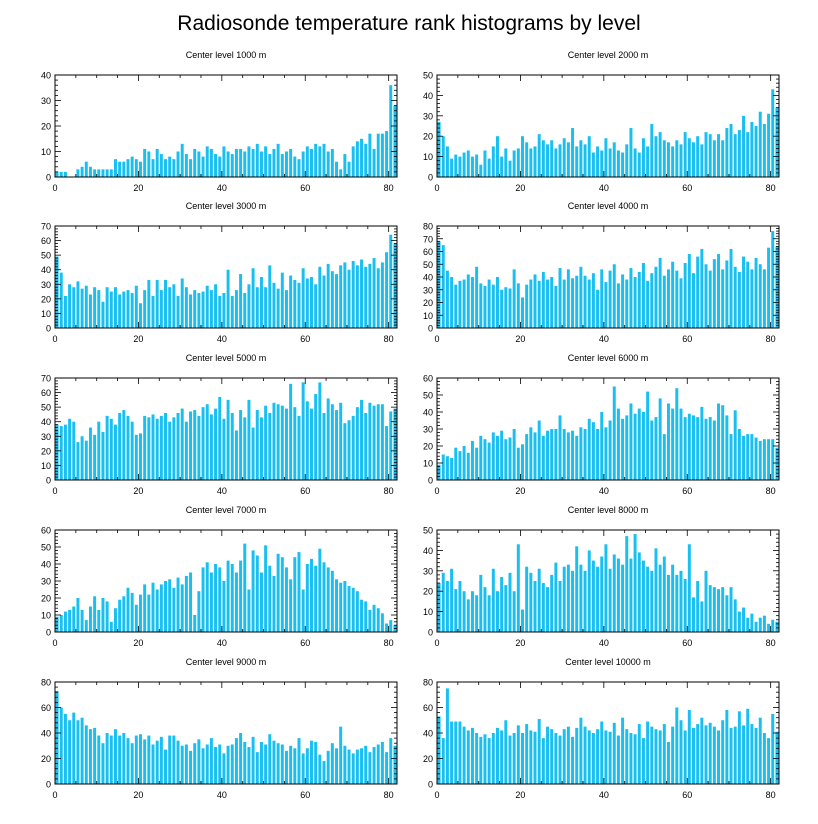 The height and width of the screenshot is (824, 818). Describe the element at coordinates (428, 239) in the screenshot. I see `y-tick-label: 70` at that location.